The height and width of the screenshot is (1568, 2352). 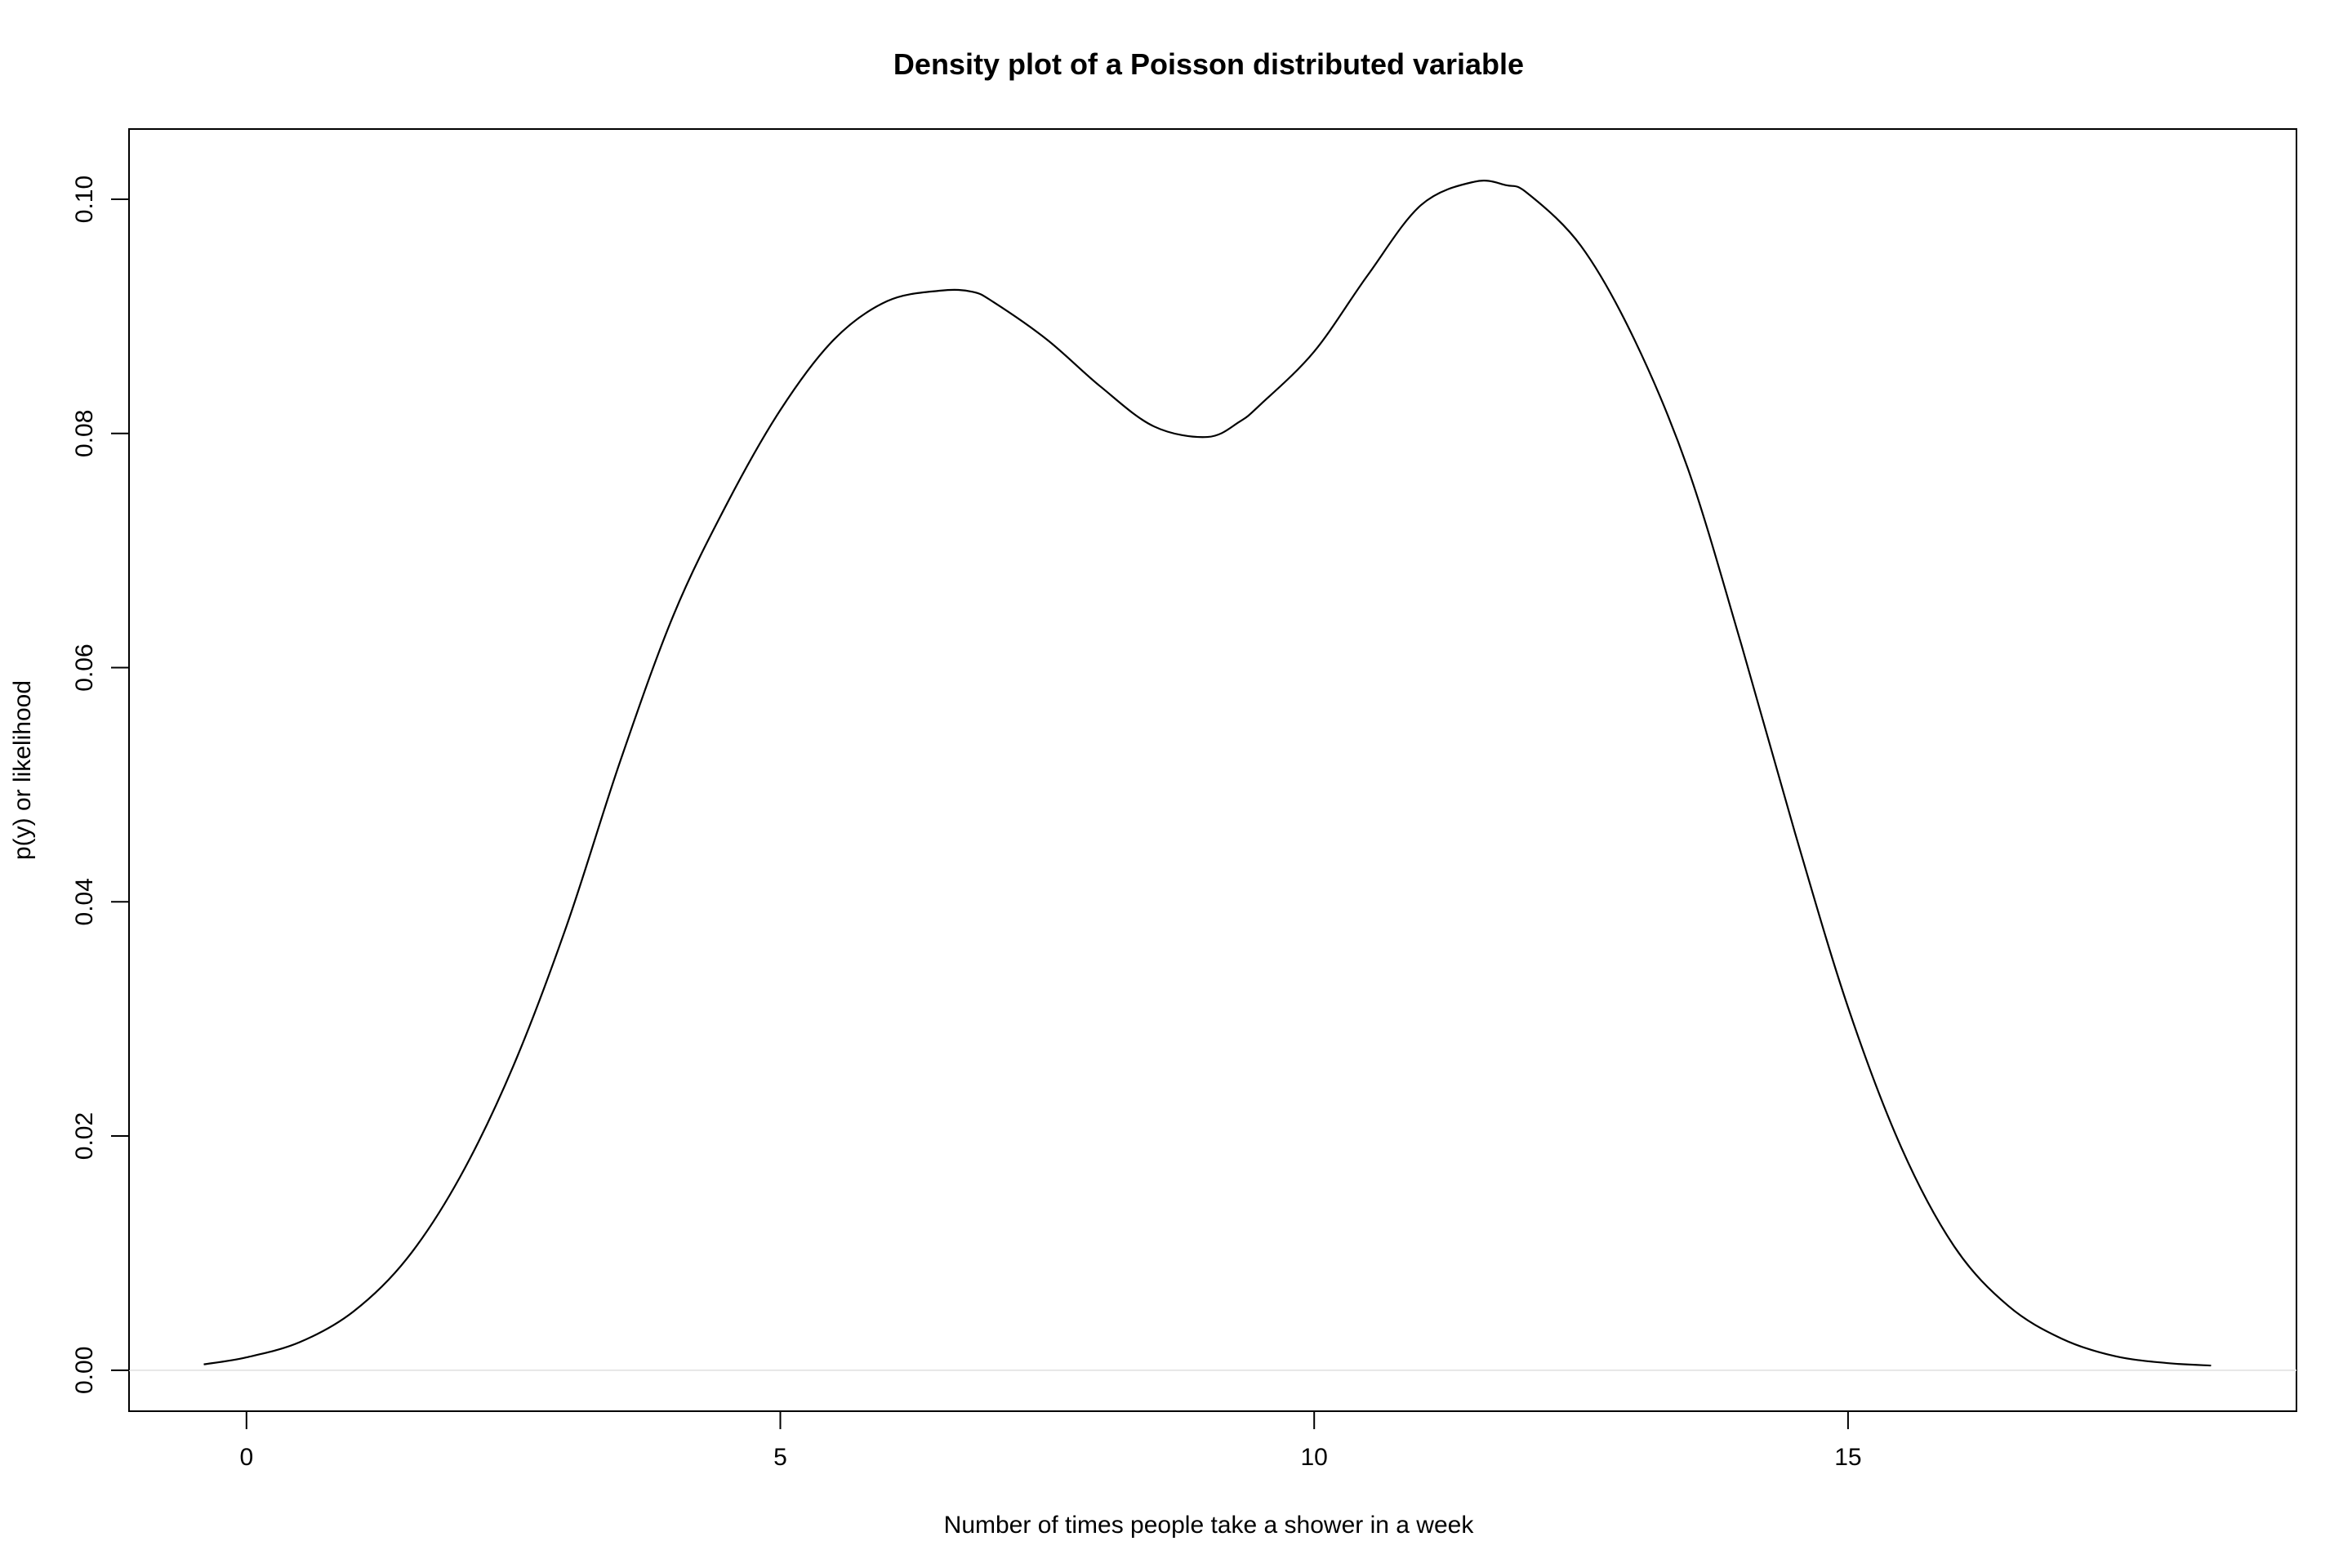 I want to click on x-axis: 0 5 10 15, so click(x=1050, y=1440).